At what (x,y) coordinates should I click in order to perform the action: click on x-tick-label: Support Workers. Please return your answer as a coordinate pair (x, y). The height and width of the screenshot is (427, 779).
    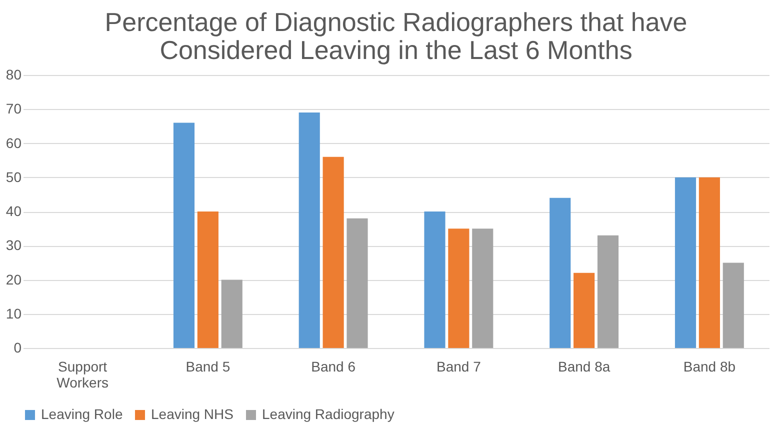
    Looking at the image, I should click on (82, 374).